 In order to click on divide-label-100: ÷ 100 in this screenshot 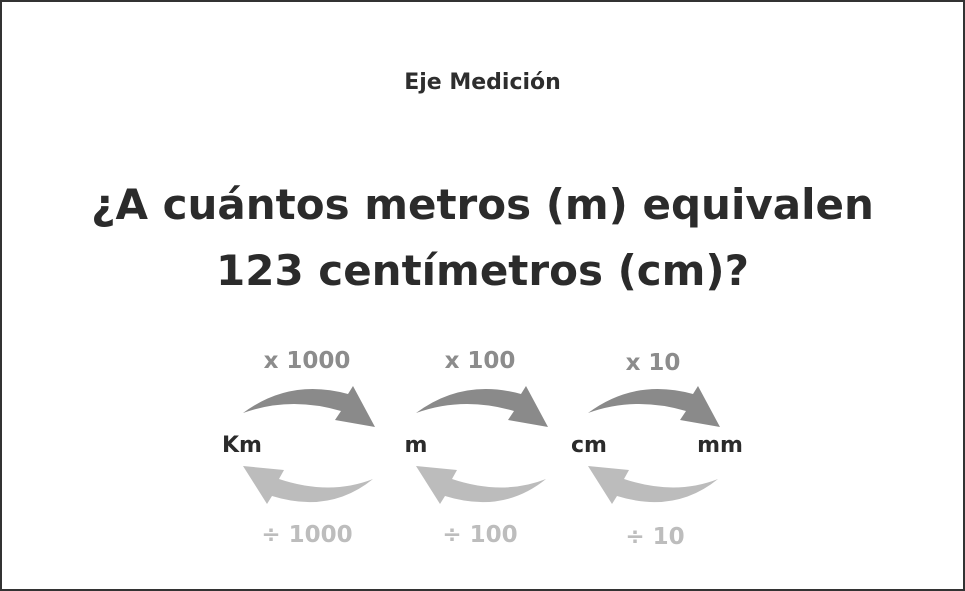, I will do `click(479, 535)`.